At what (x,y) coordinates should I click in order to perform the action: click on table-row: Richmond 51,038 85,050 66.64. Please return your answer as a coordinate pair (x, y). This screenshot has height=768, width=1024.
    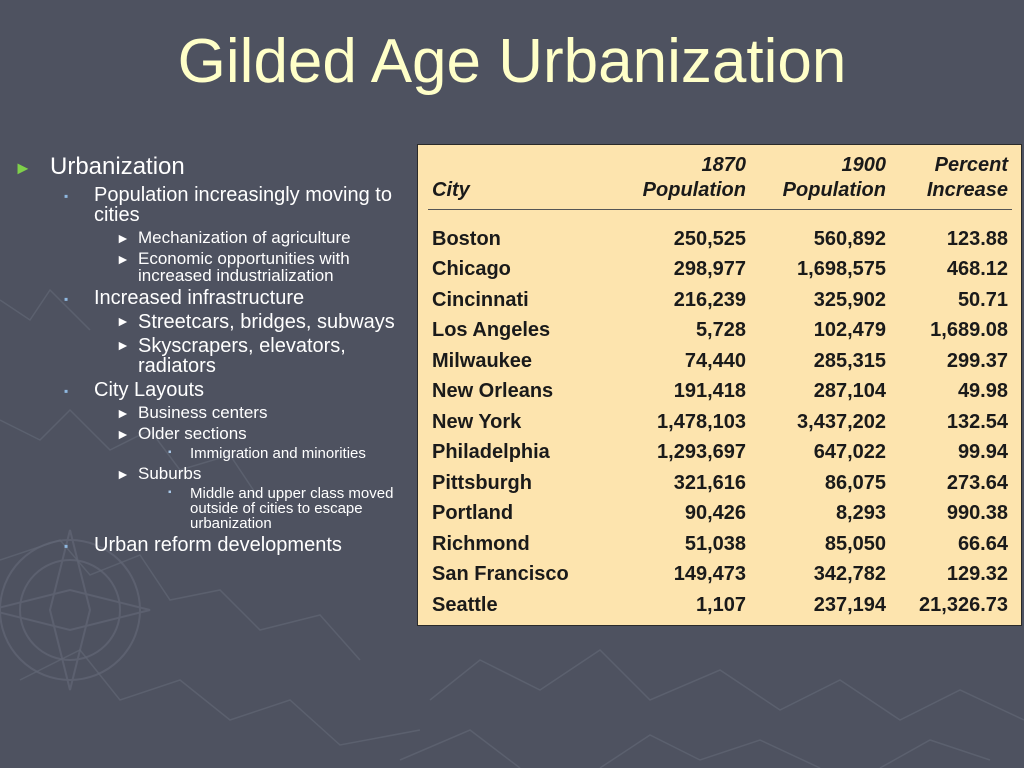
    Looking at the image, I should click on (720, 544).